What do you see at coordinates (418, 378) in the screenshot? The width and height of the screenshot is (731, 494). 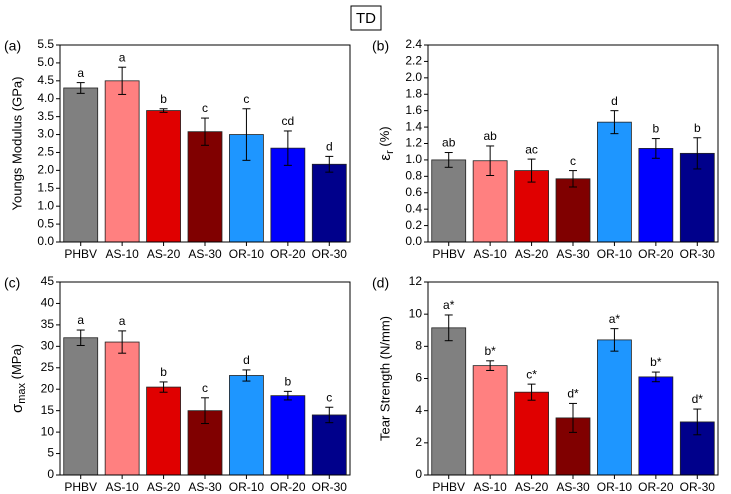 I see `y-tick-label: 6` at bounding box center [418, 378].